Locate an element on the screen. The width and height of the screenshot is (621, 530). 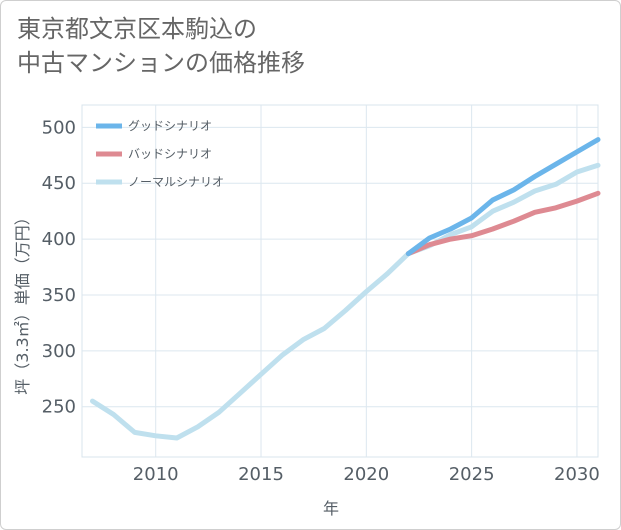
legend-label: グッドシナリオ is located at coordinates (170, 126).